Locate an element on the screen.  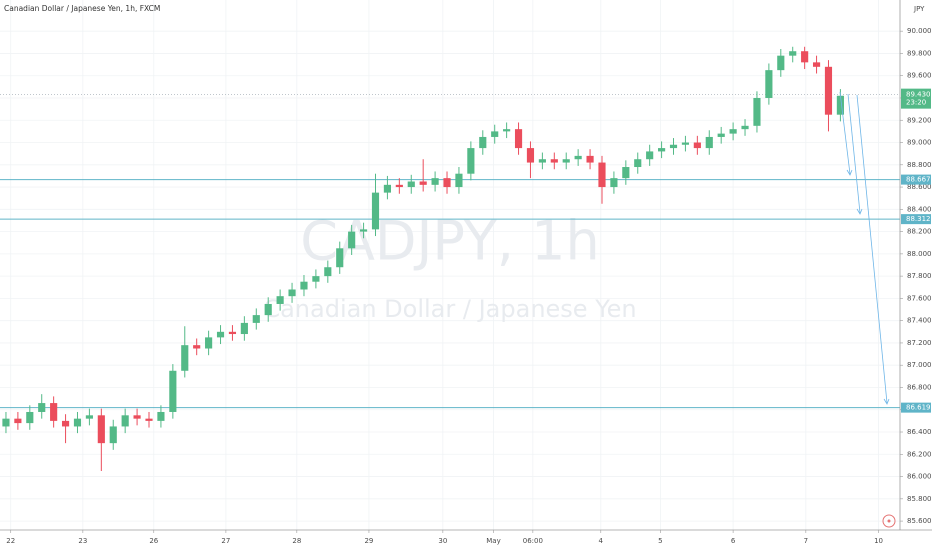
x-tick-label: 26 is located at coordinates (153, 541).